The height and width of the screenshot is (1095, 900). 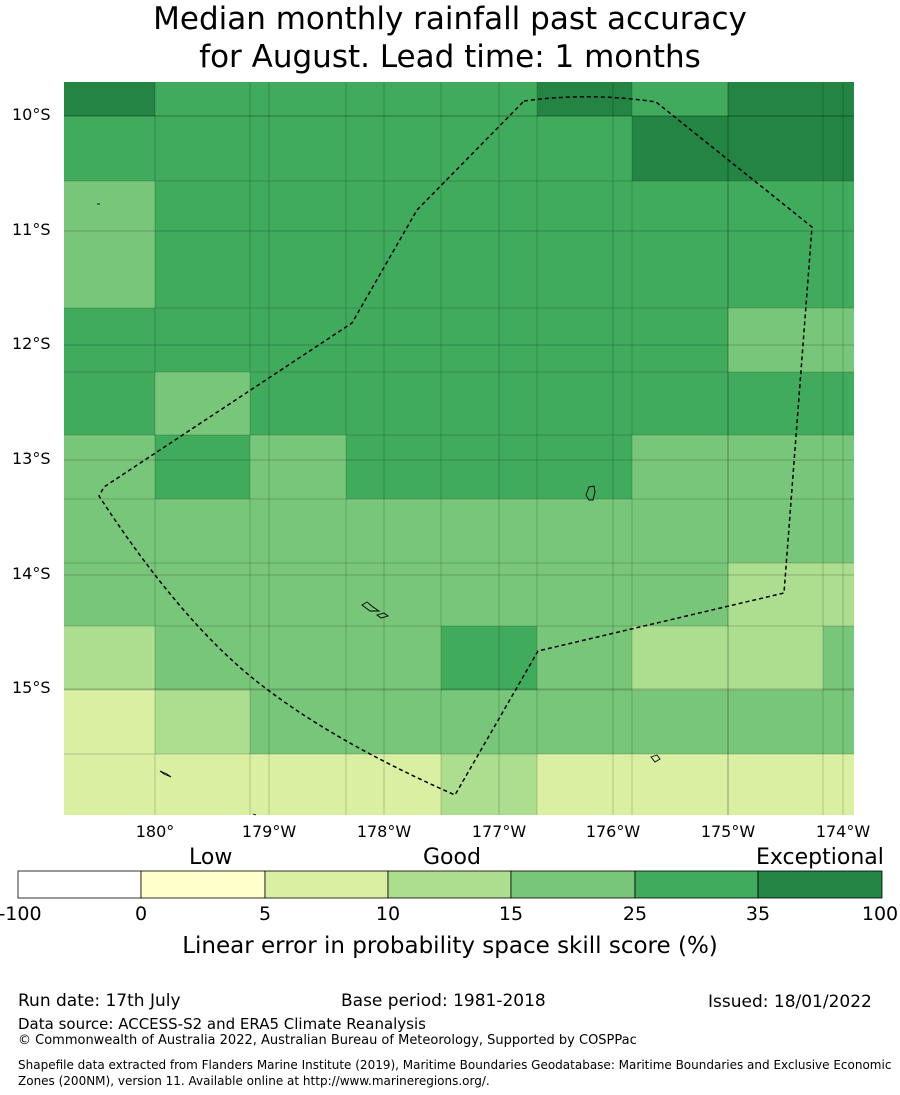 What do you see at coordinates (790, 1002) in the screenshot?
I see `issued-date: Issued: 18/01/2022` at bounding box center [790, 1002].